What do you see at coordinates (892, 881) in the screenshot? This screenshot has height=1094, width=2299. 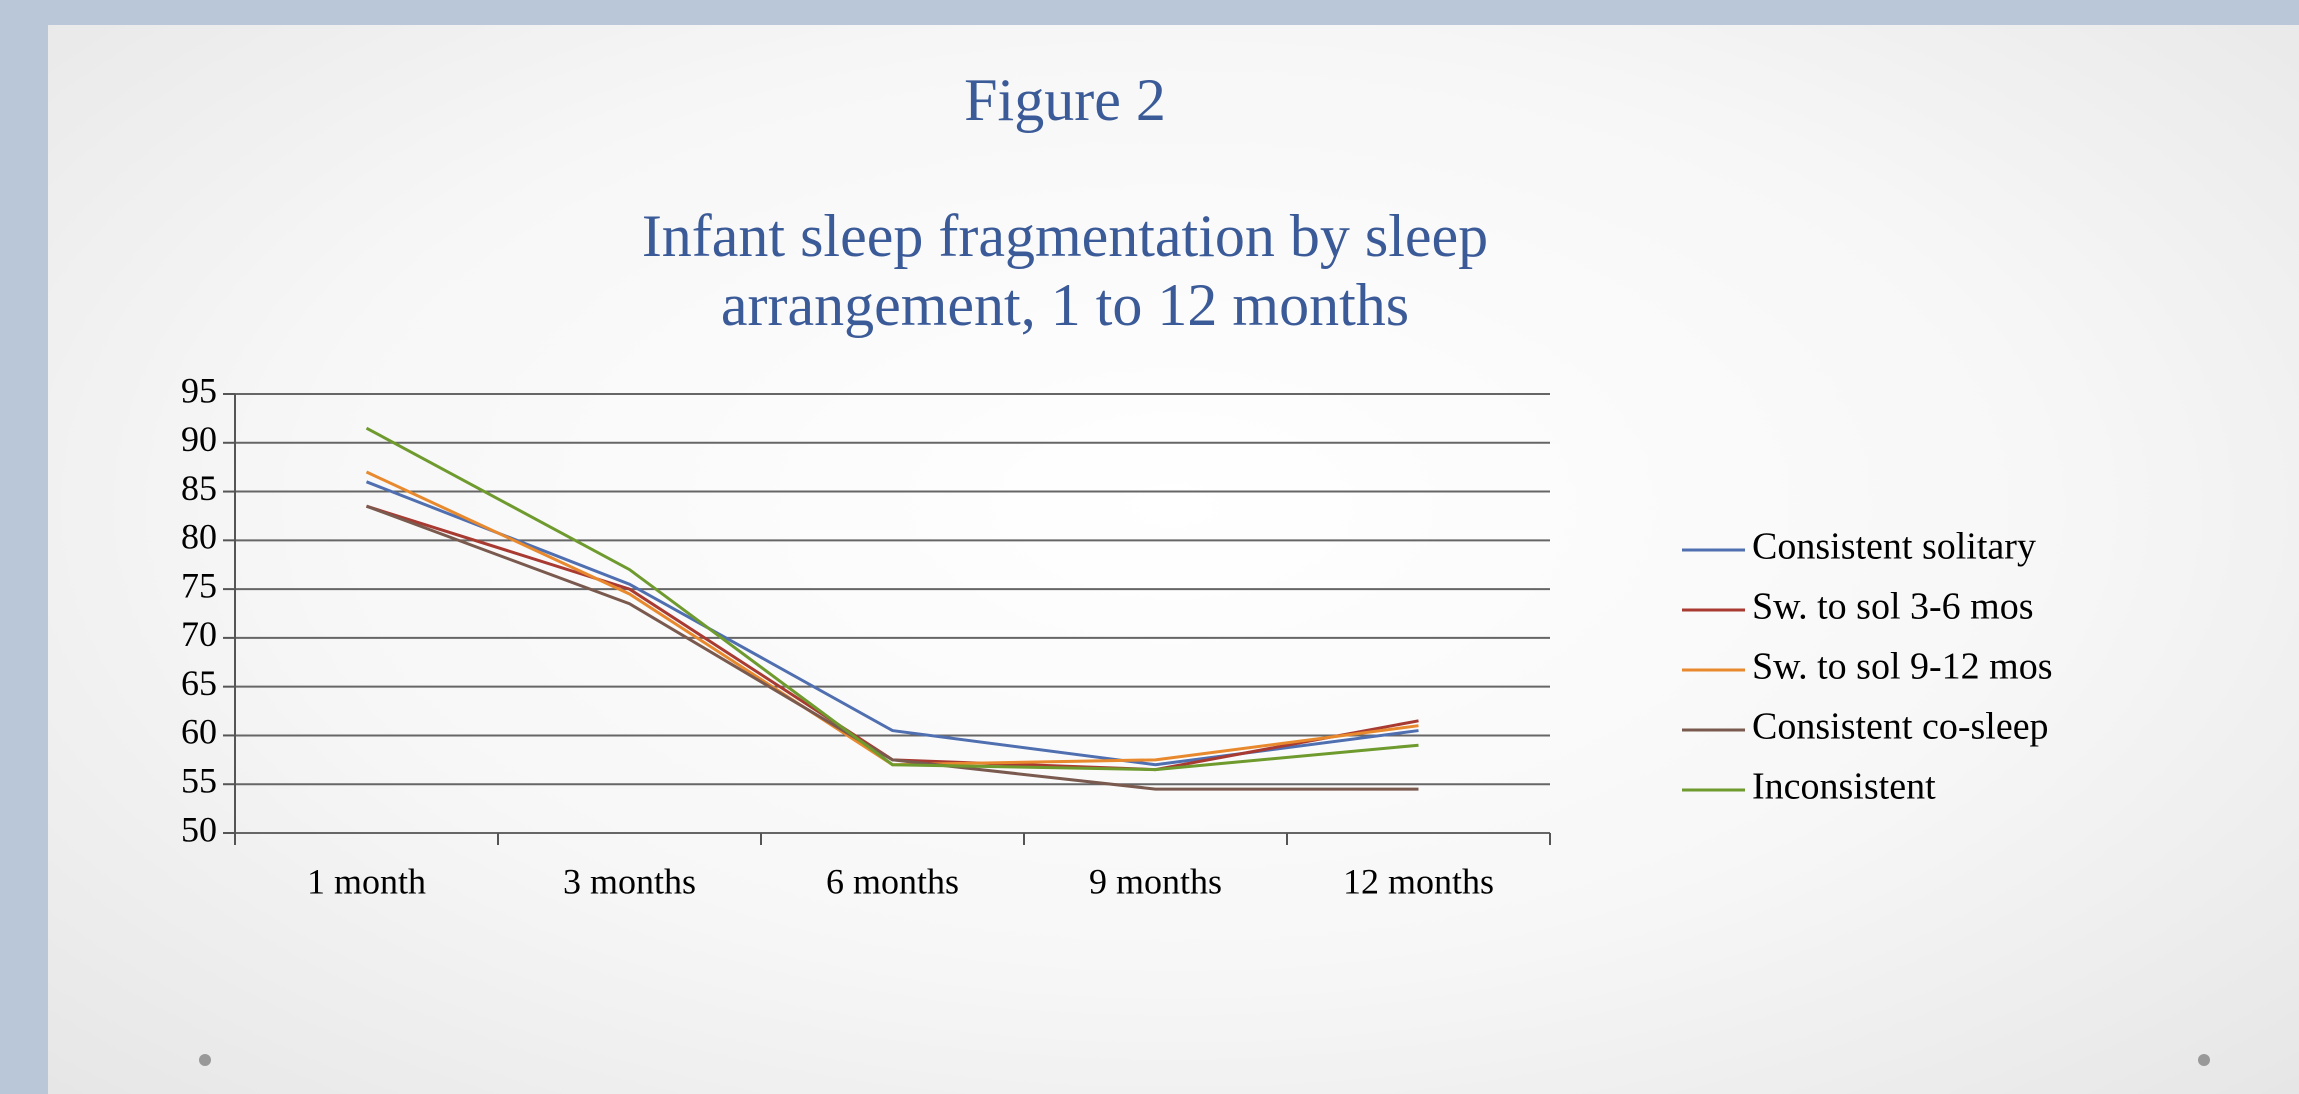 I see `x-tick-label: 6 months` at bounding box center [892, 881].